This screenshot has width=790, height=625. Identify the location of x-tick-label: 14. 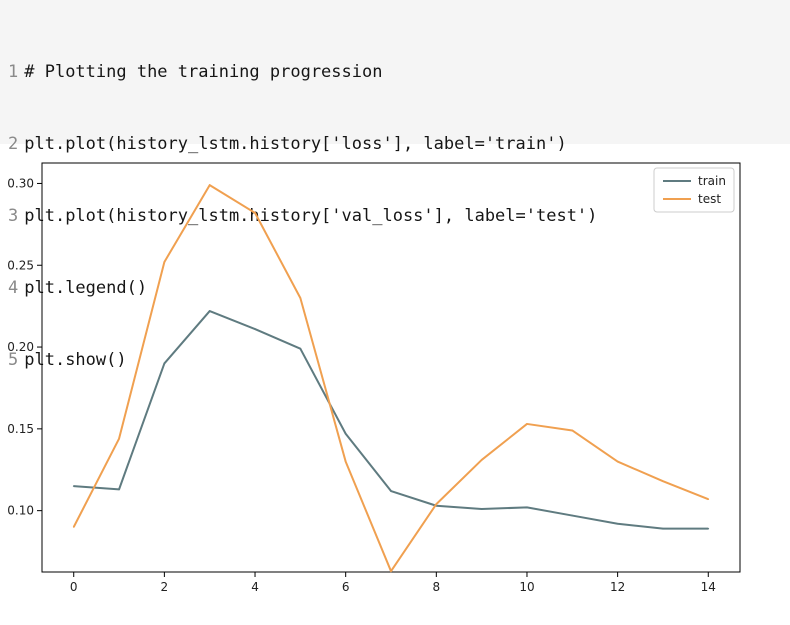
(708, 587).